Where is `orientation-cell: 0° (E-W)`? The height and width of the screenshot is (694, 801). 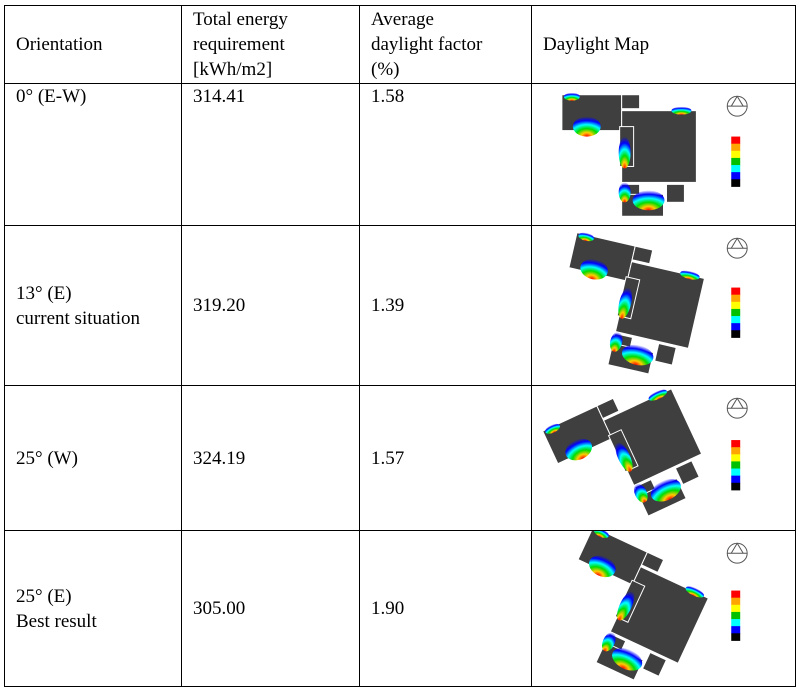 orientation-cell: 0° (E-W) is located at coordinates (93, 154).